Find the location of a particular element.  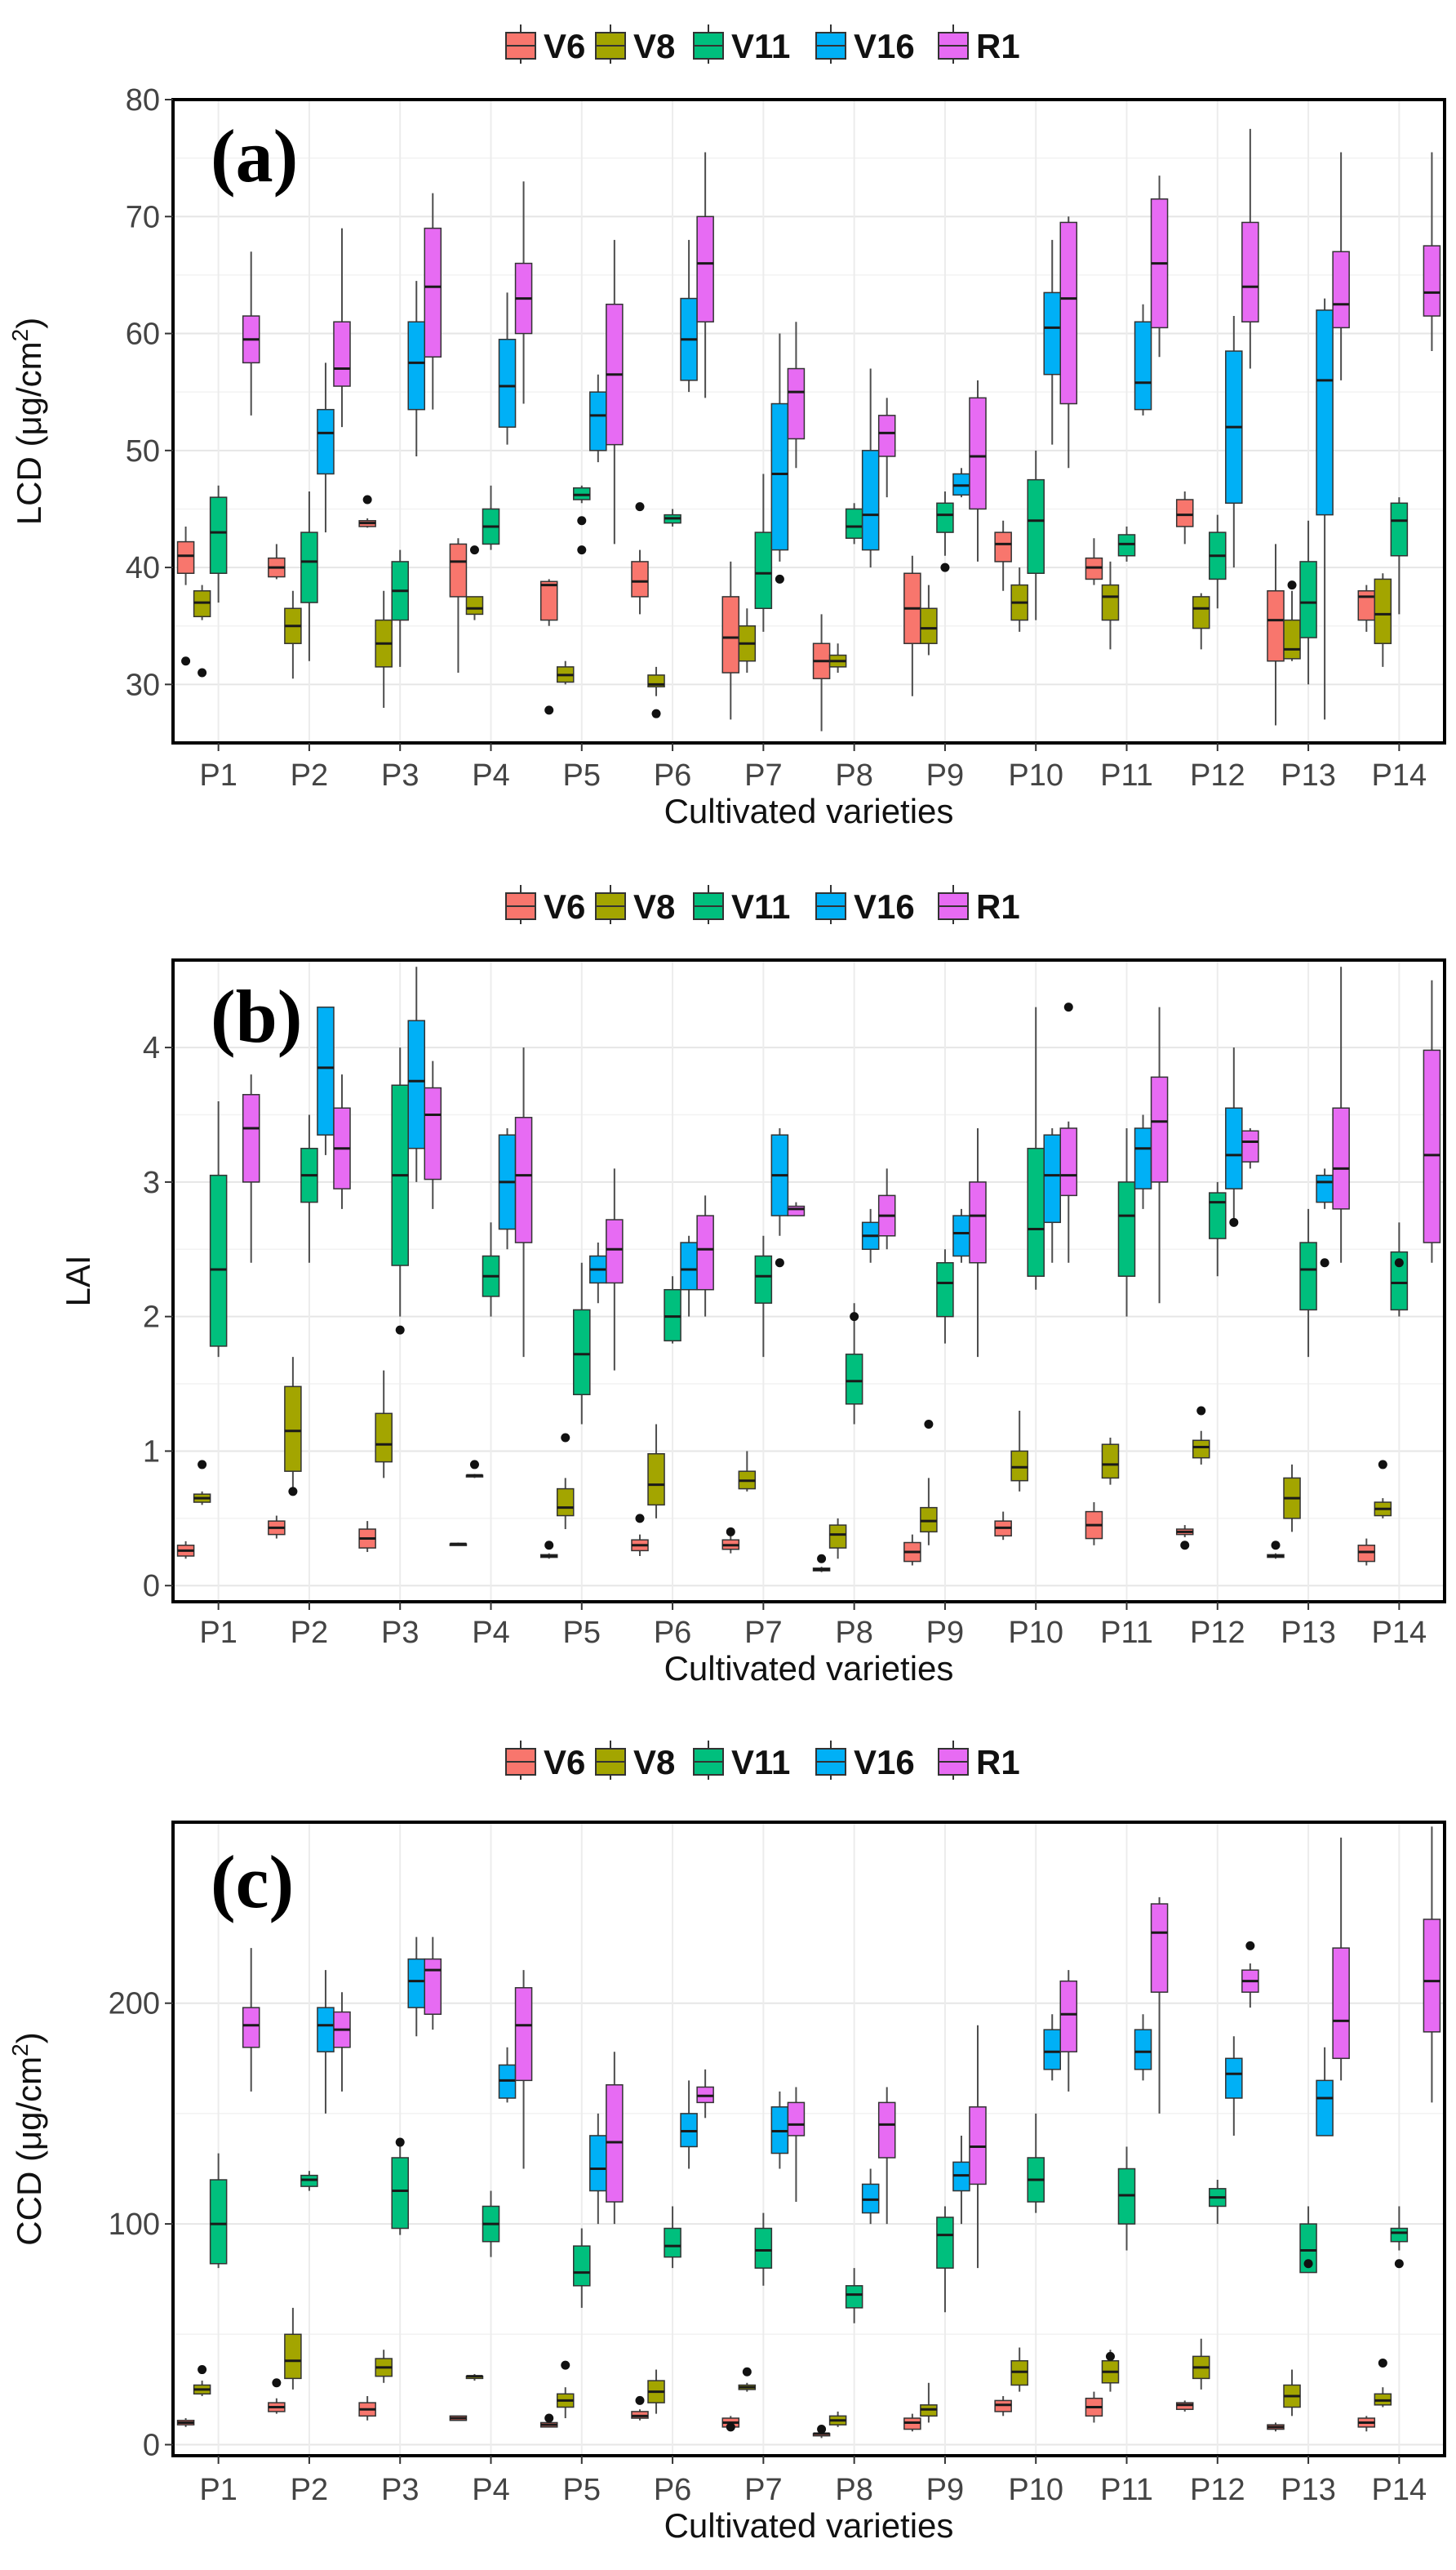

box-v8-p8 is located at coordinates (838, 1538).